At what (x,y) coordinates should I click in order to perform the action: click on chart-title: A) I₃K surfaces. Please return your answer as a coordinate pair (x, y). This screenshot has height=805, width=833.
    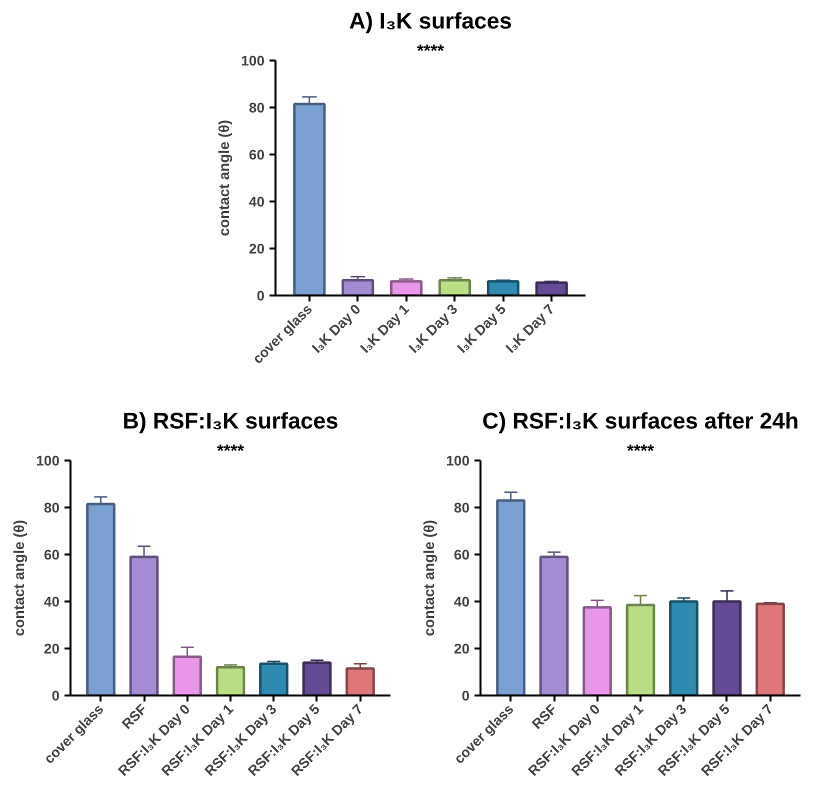
    Looking at the image, I should click on (430, 21).